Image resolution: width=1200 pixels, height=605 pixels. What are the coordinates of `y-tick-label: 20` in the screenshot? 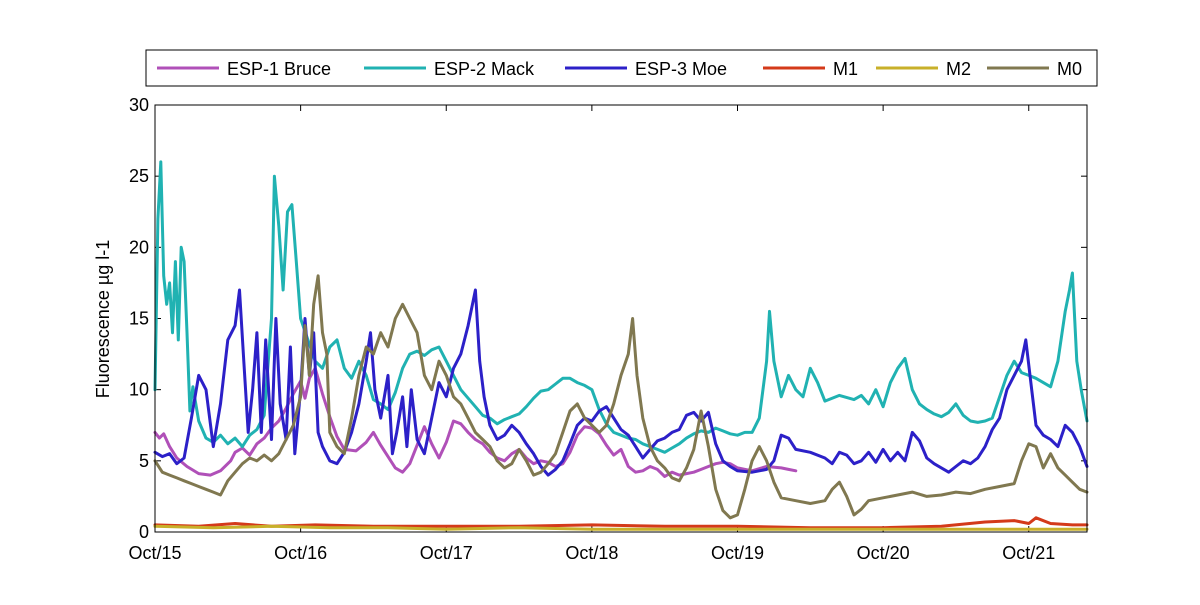 It's located at (139, 247).